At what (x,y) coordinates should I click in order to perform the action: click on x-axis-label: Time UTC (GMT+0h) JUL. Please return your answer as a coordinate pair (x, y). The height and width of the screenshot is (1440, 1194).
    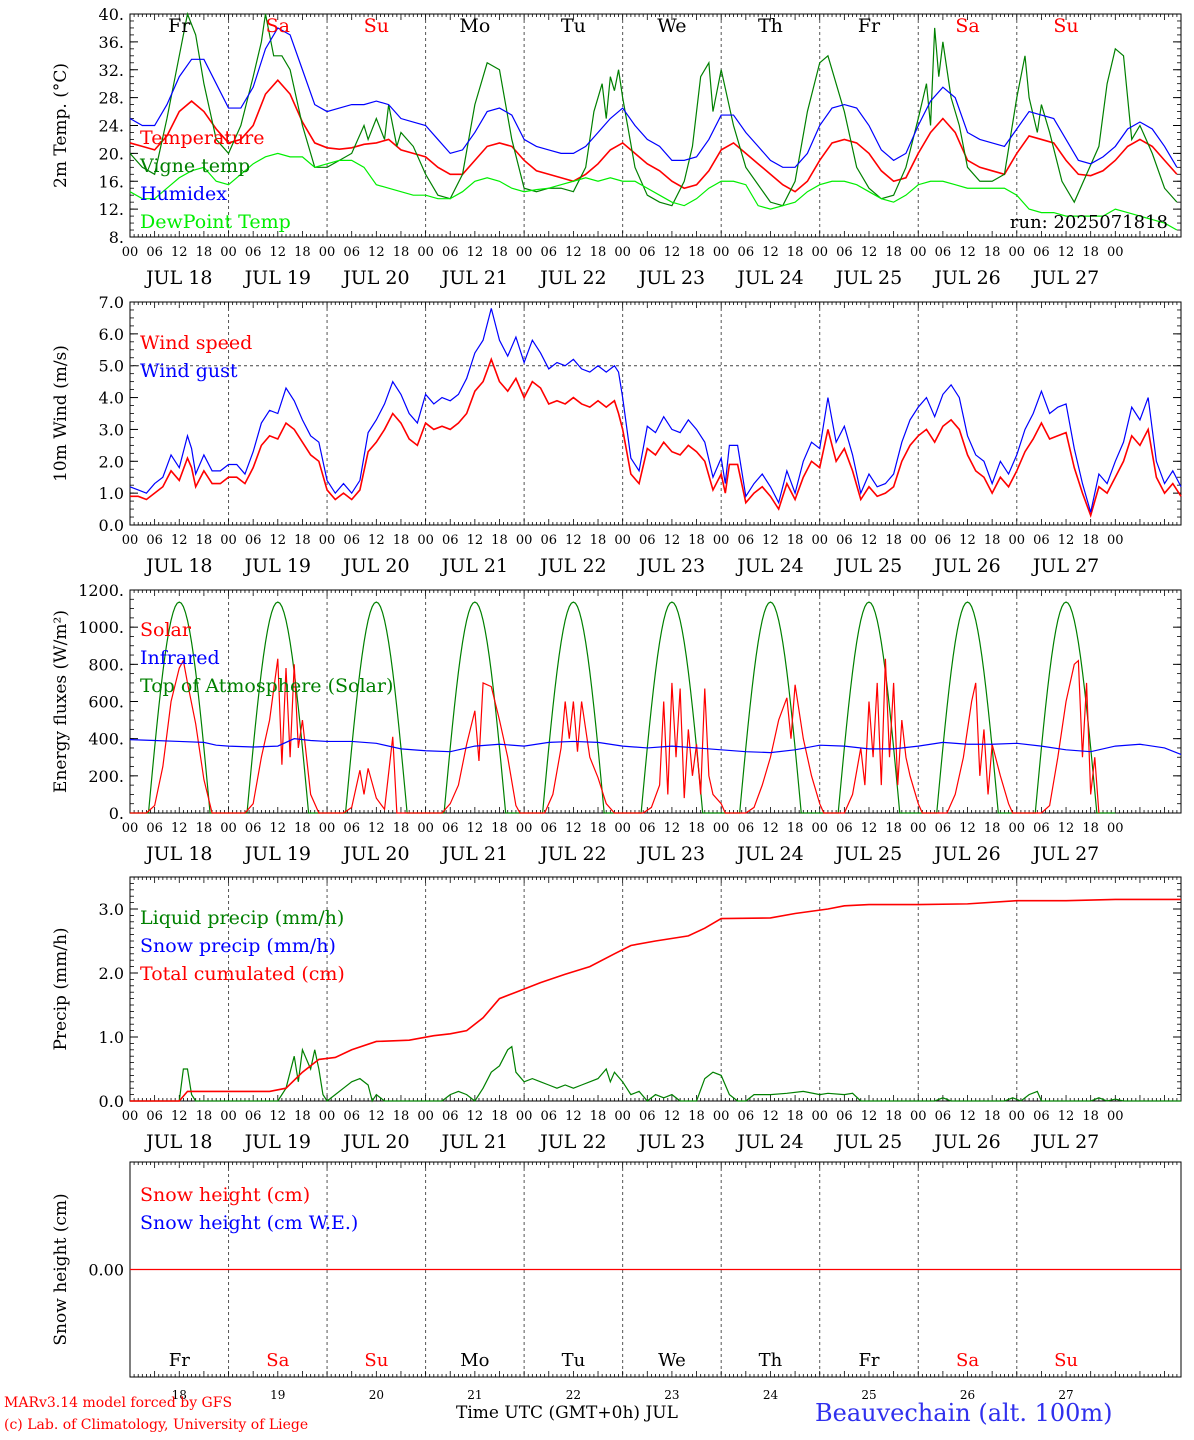
    Looking at the image, I should click on (567, 1413).